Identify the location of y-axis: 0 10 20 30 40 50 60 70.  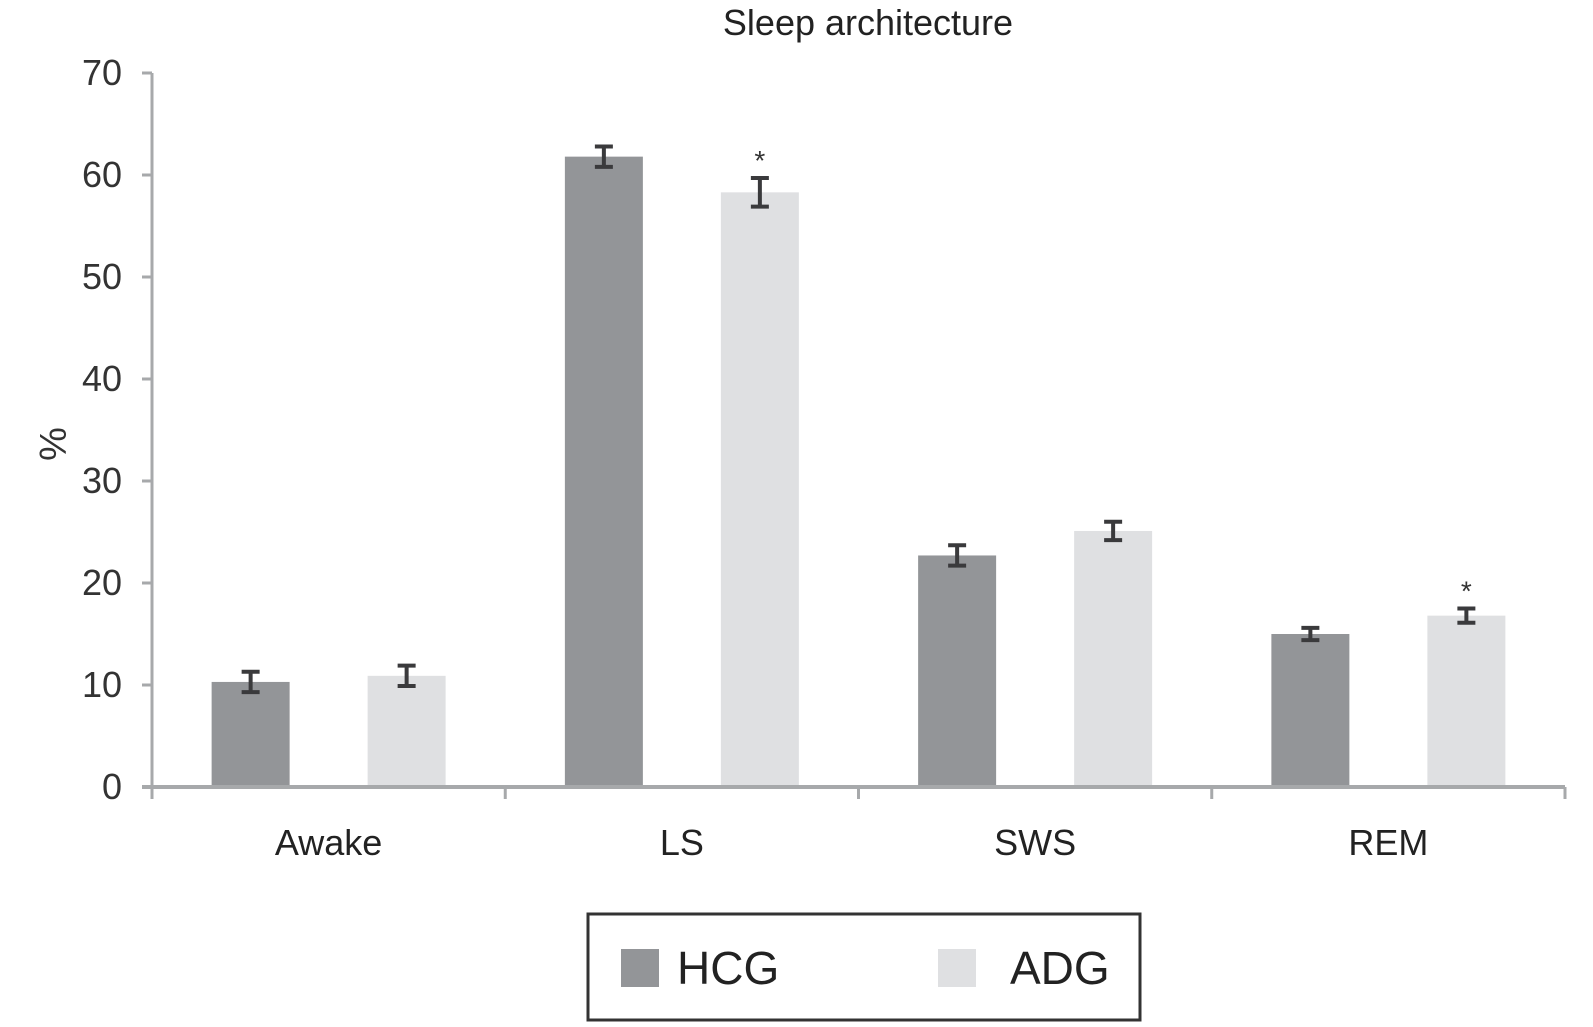
(117, 429).